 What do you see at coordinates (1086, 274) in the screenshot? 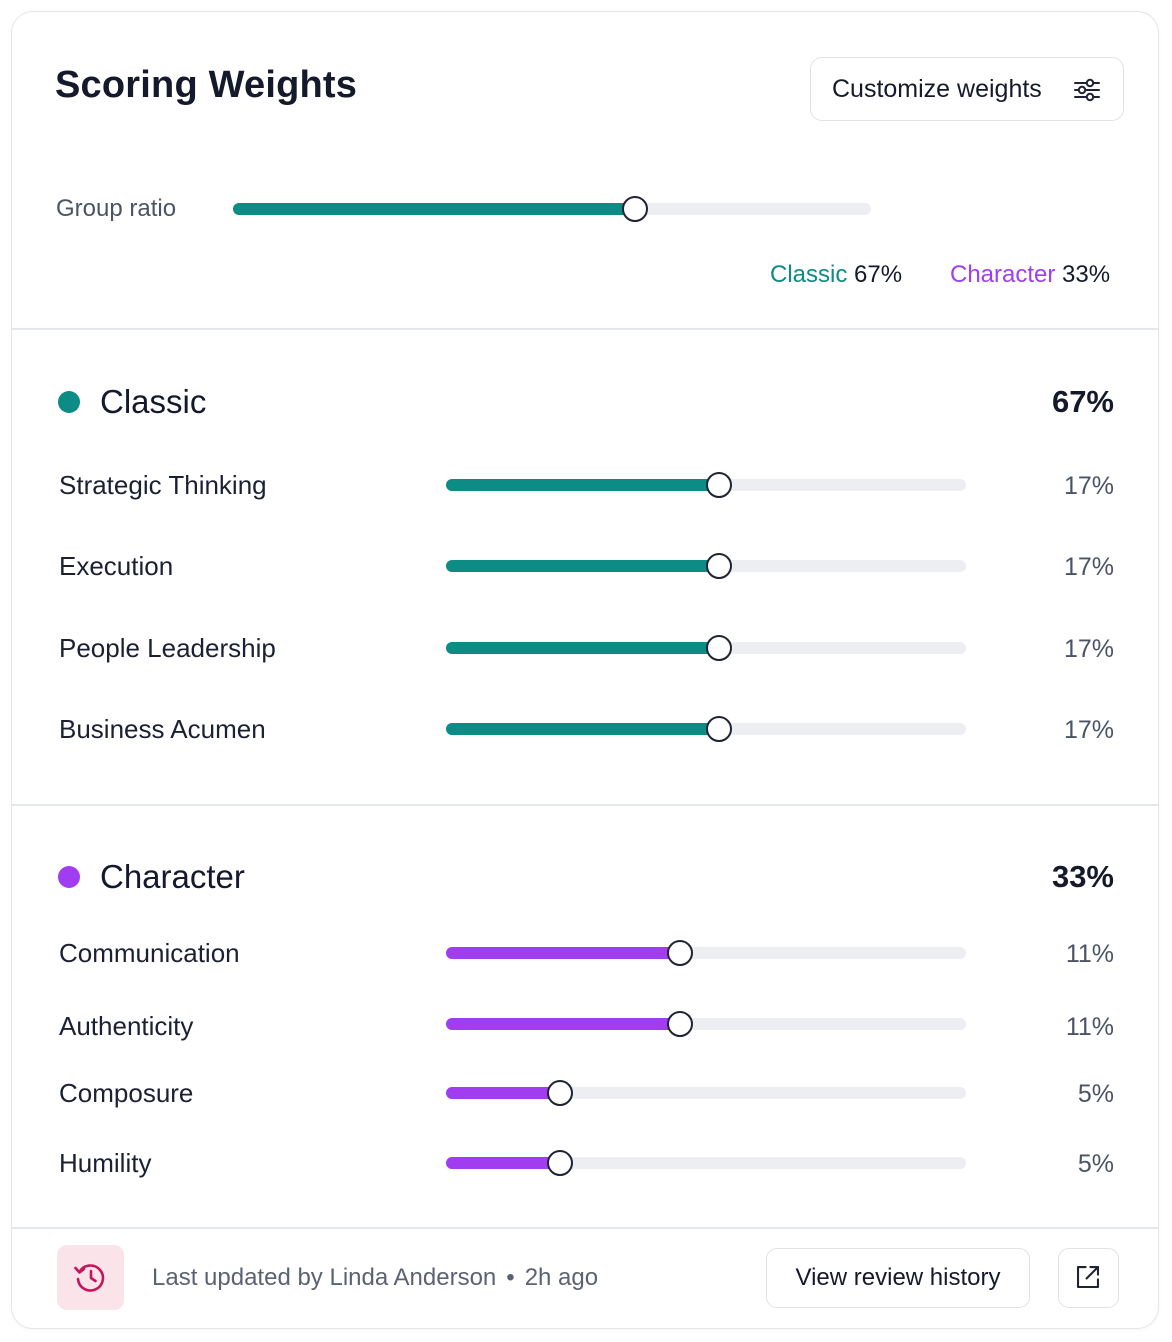
I see `ratio-character-pct: 33%` at bounding box center [1086, 274].